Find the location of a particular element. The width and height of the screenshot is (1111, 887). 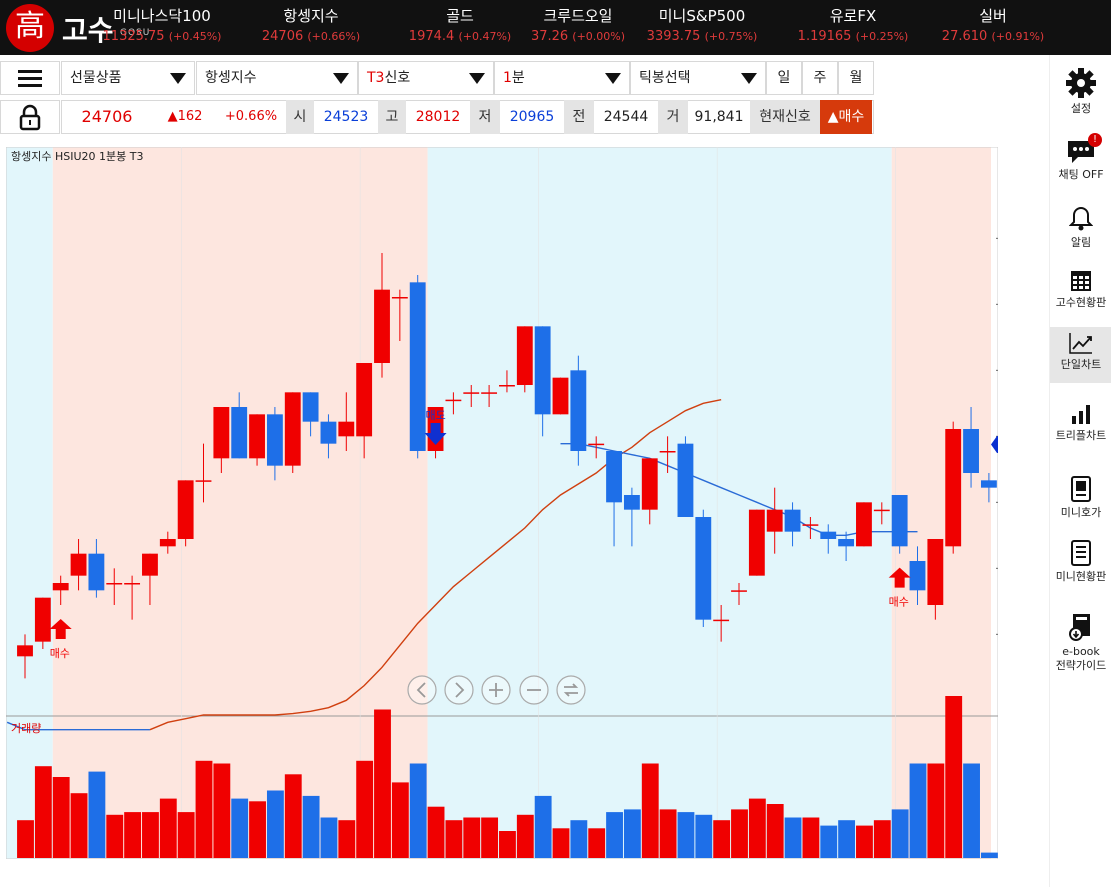

sidebar-item-mini-orderbook: 미니호가 is located at coordinates (1080, 499).